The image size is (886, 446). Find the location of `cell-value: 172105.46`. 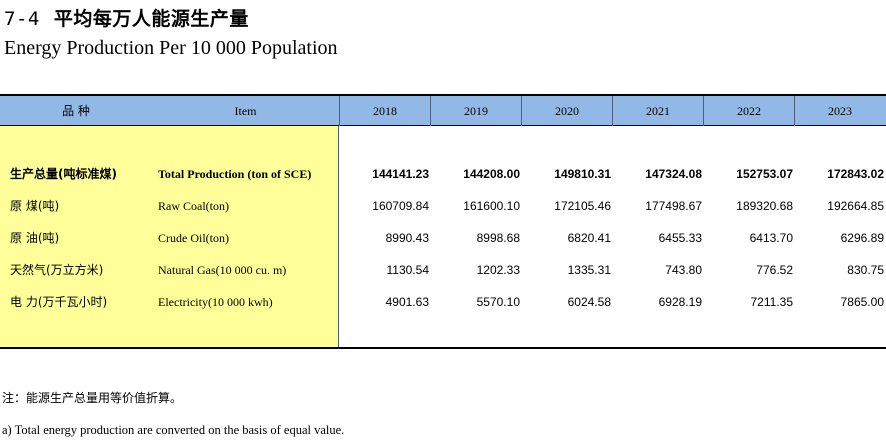

cell-value: 172105.46 is located at coordinates (582, 206).